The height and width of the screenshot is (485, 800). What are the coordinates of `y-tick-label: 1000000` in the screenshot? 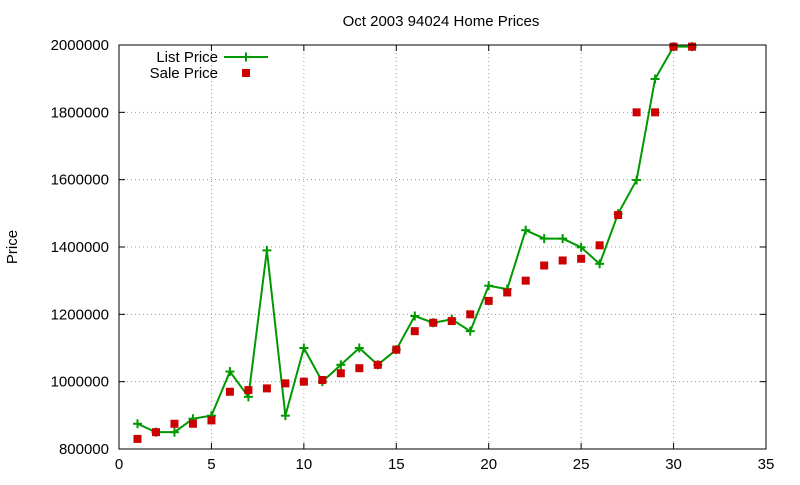 It's located at (80, 382).